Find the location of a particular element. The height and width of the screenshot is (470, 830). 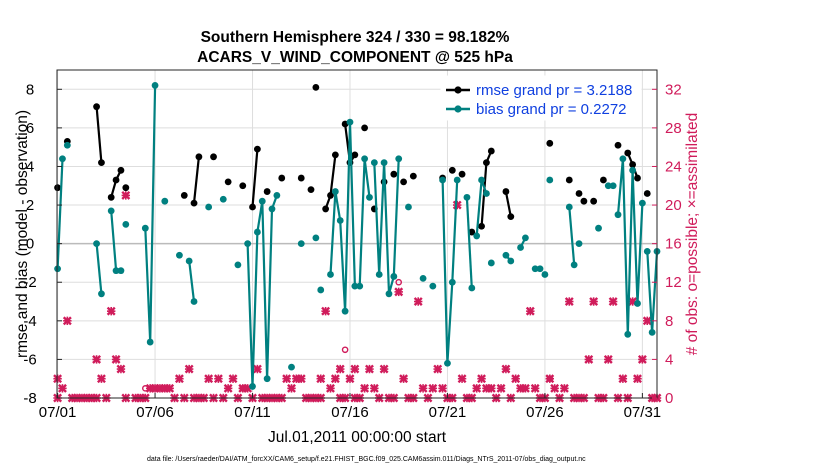

y-right-tick-label: 12 is located at coordinates (673, 282).